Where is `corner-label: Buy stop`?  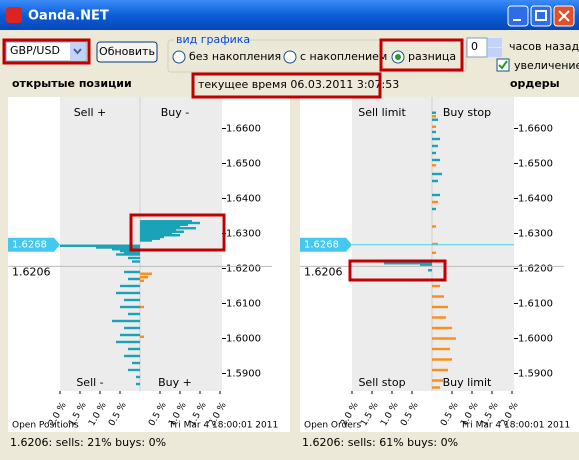
corner-label: Buy stop is located at coordinates (467, 112).